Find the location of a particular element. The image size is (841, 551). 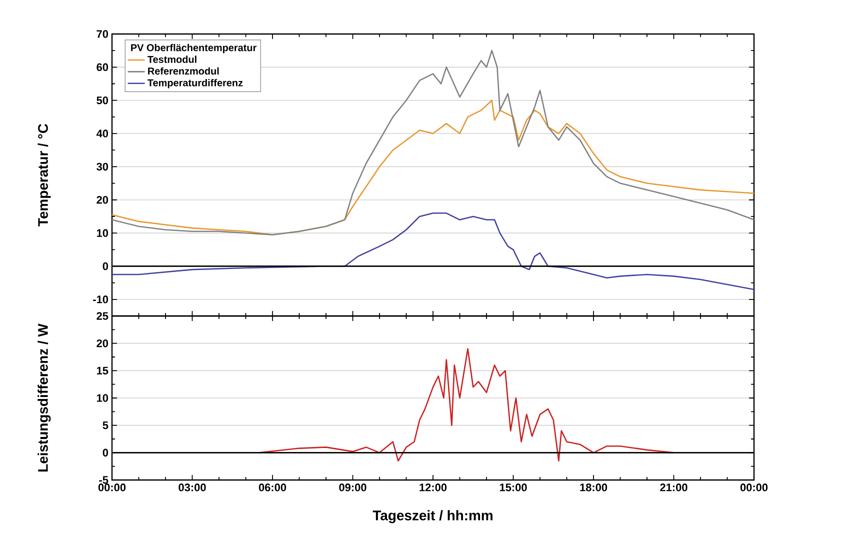

x-tick-label: 03:00 is located at coordinates (192, 488).